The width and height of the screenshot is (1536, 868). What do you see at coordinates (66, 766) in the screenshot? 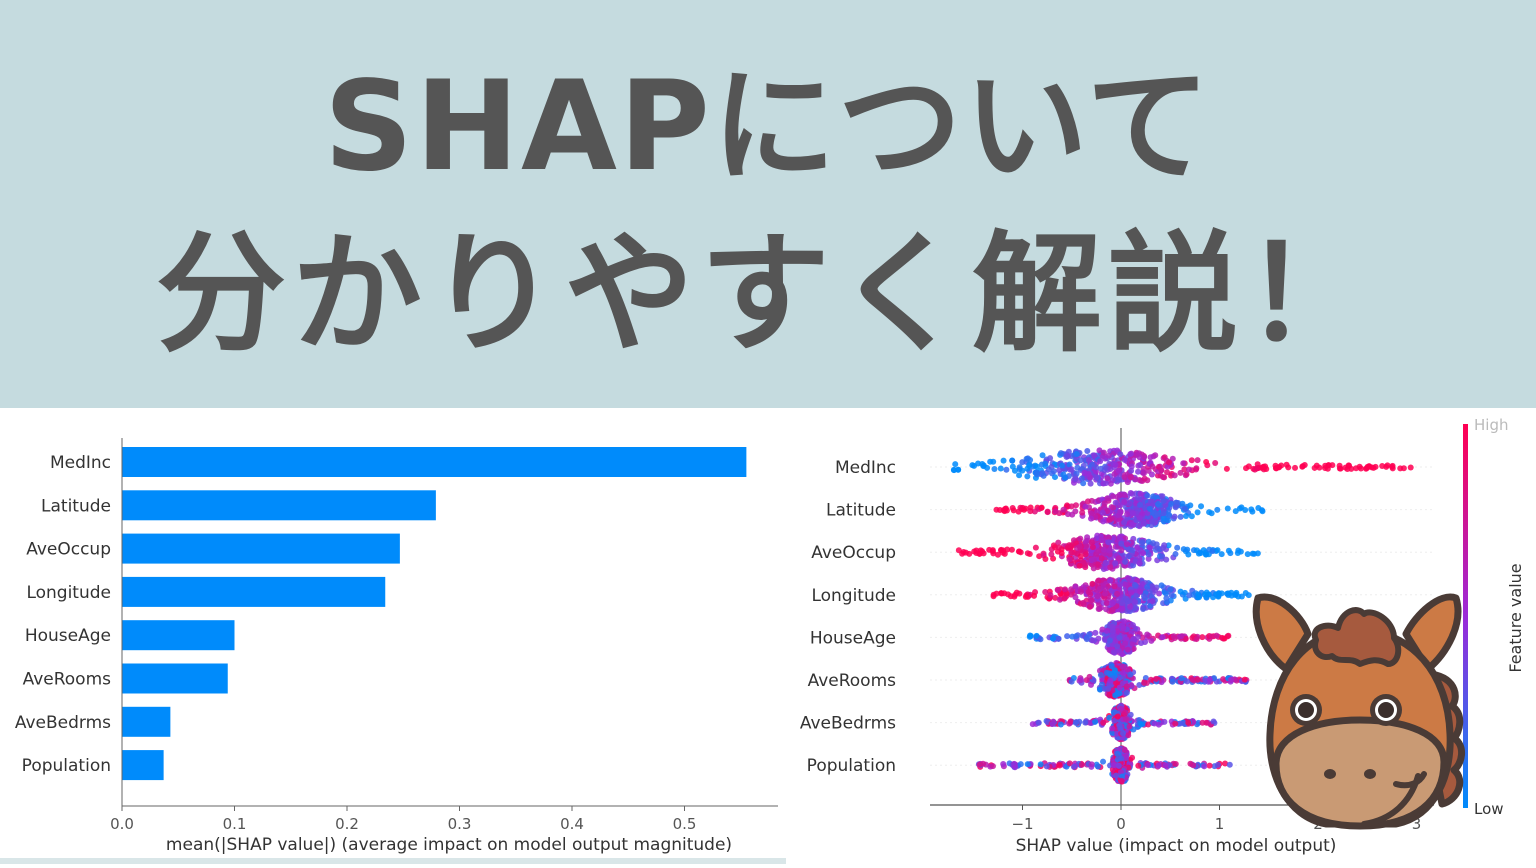
I see `bar-label: Population` at bounding box center [66, 766].